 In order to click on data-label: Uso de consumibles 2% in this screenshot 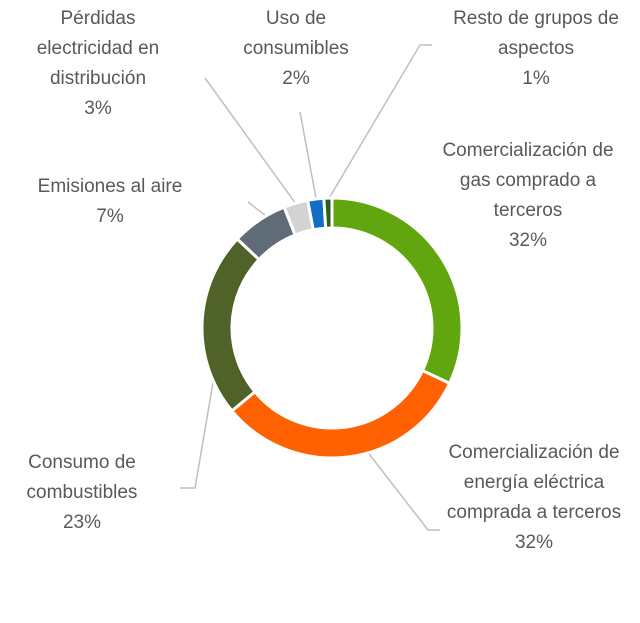, I will do `click(296, 49)`.